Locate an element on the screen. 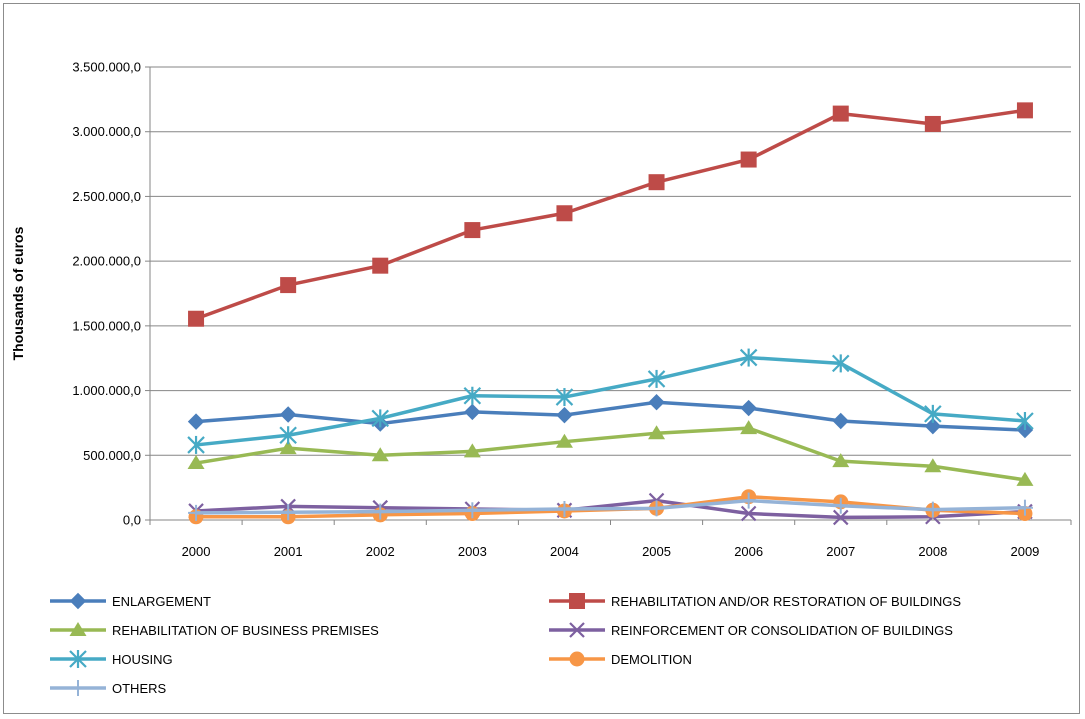 The width and height of the screenshot is (1085, 719). legend-label: DEMOLITION is located at coordinates (651, 659).